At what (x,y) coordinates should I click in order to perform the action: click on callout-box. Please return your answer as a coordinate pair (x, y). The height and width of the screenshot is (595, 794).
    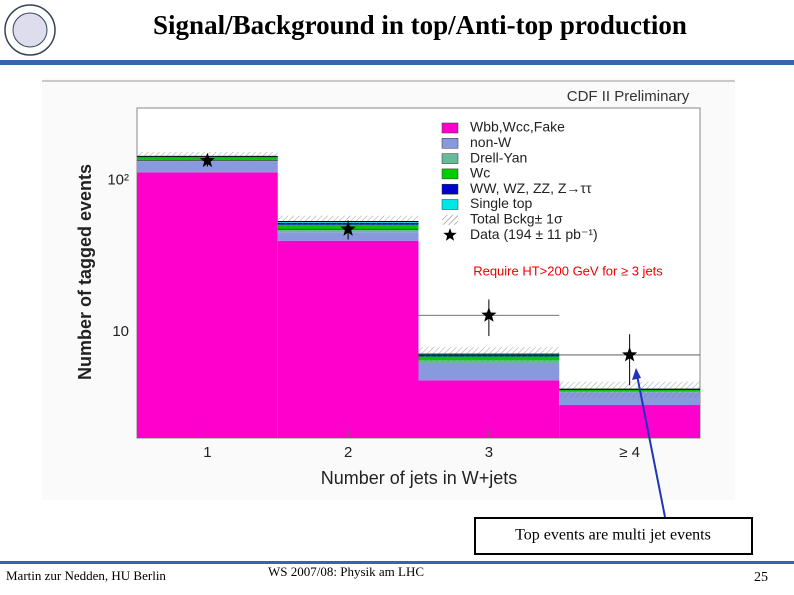
    Looking at the image, I should click on (613, 536).